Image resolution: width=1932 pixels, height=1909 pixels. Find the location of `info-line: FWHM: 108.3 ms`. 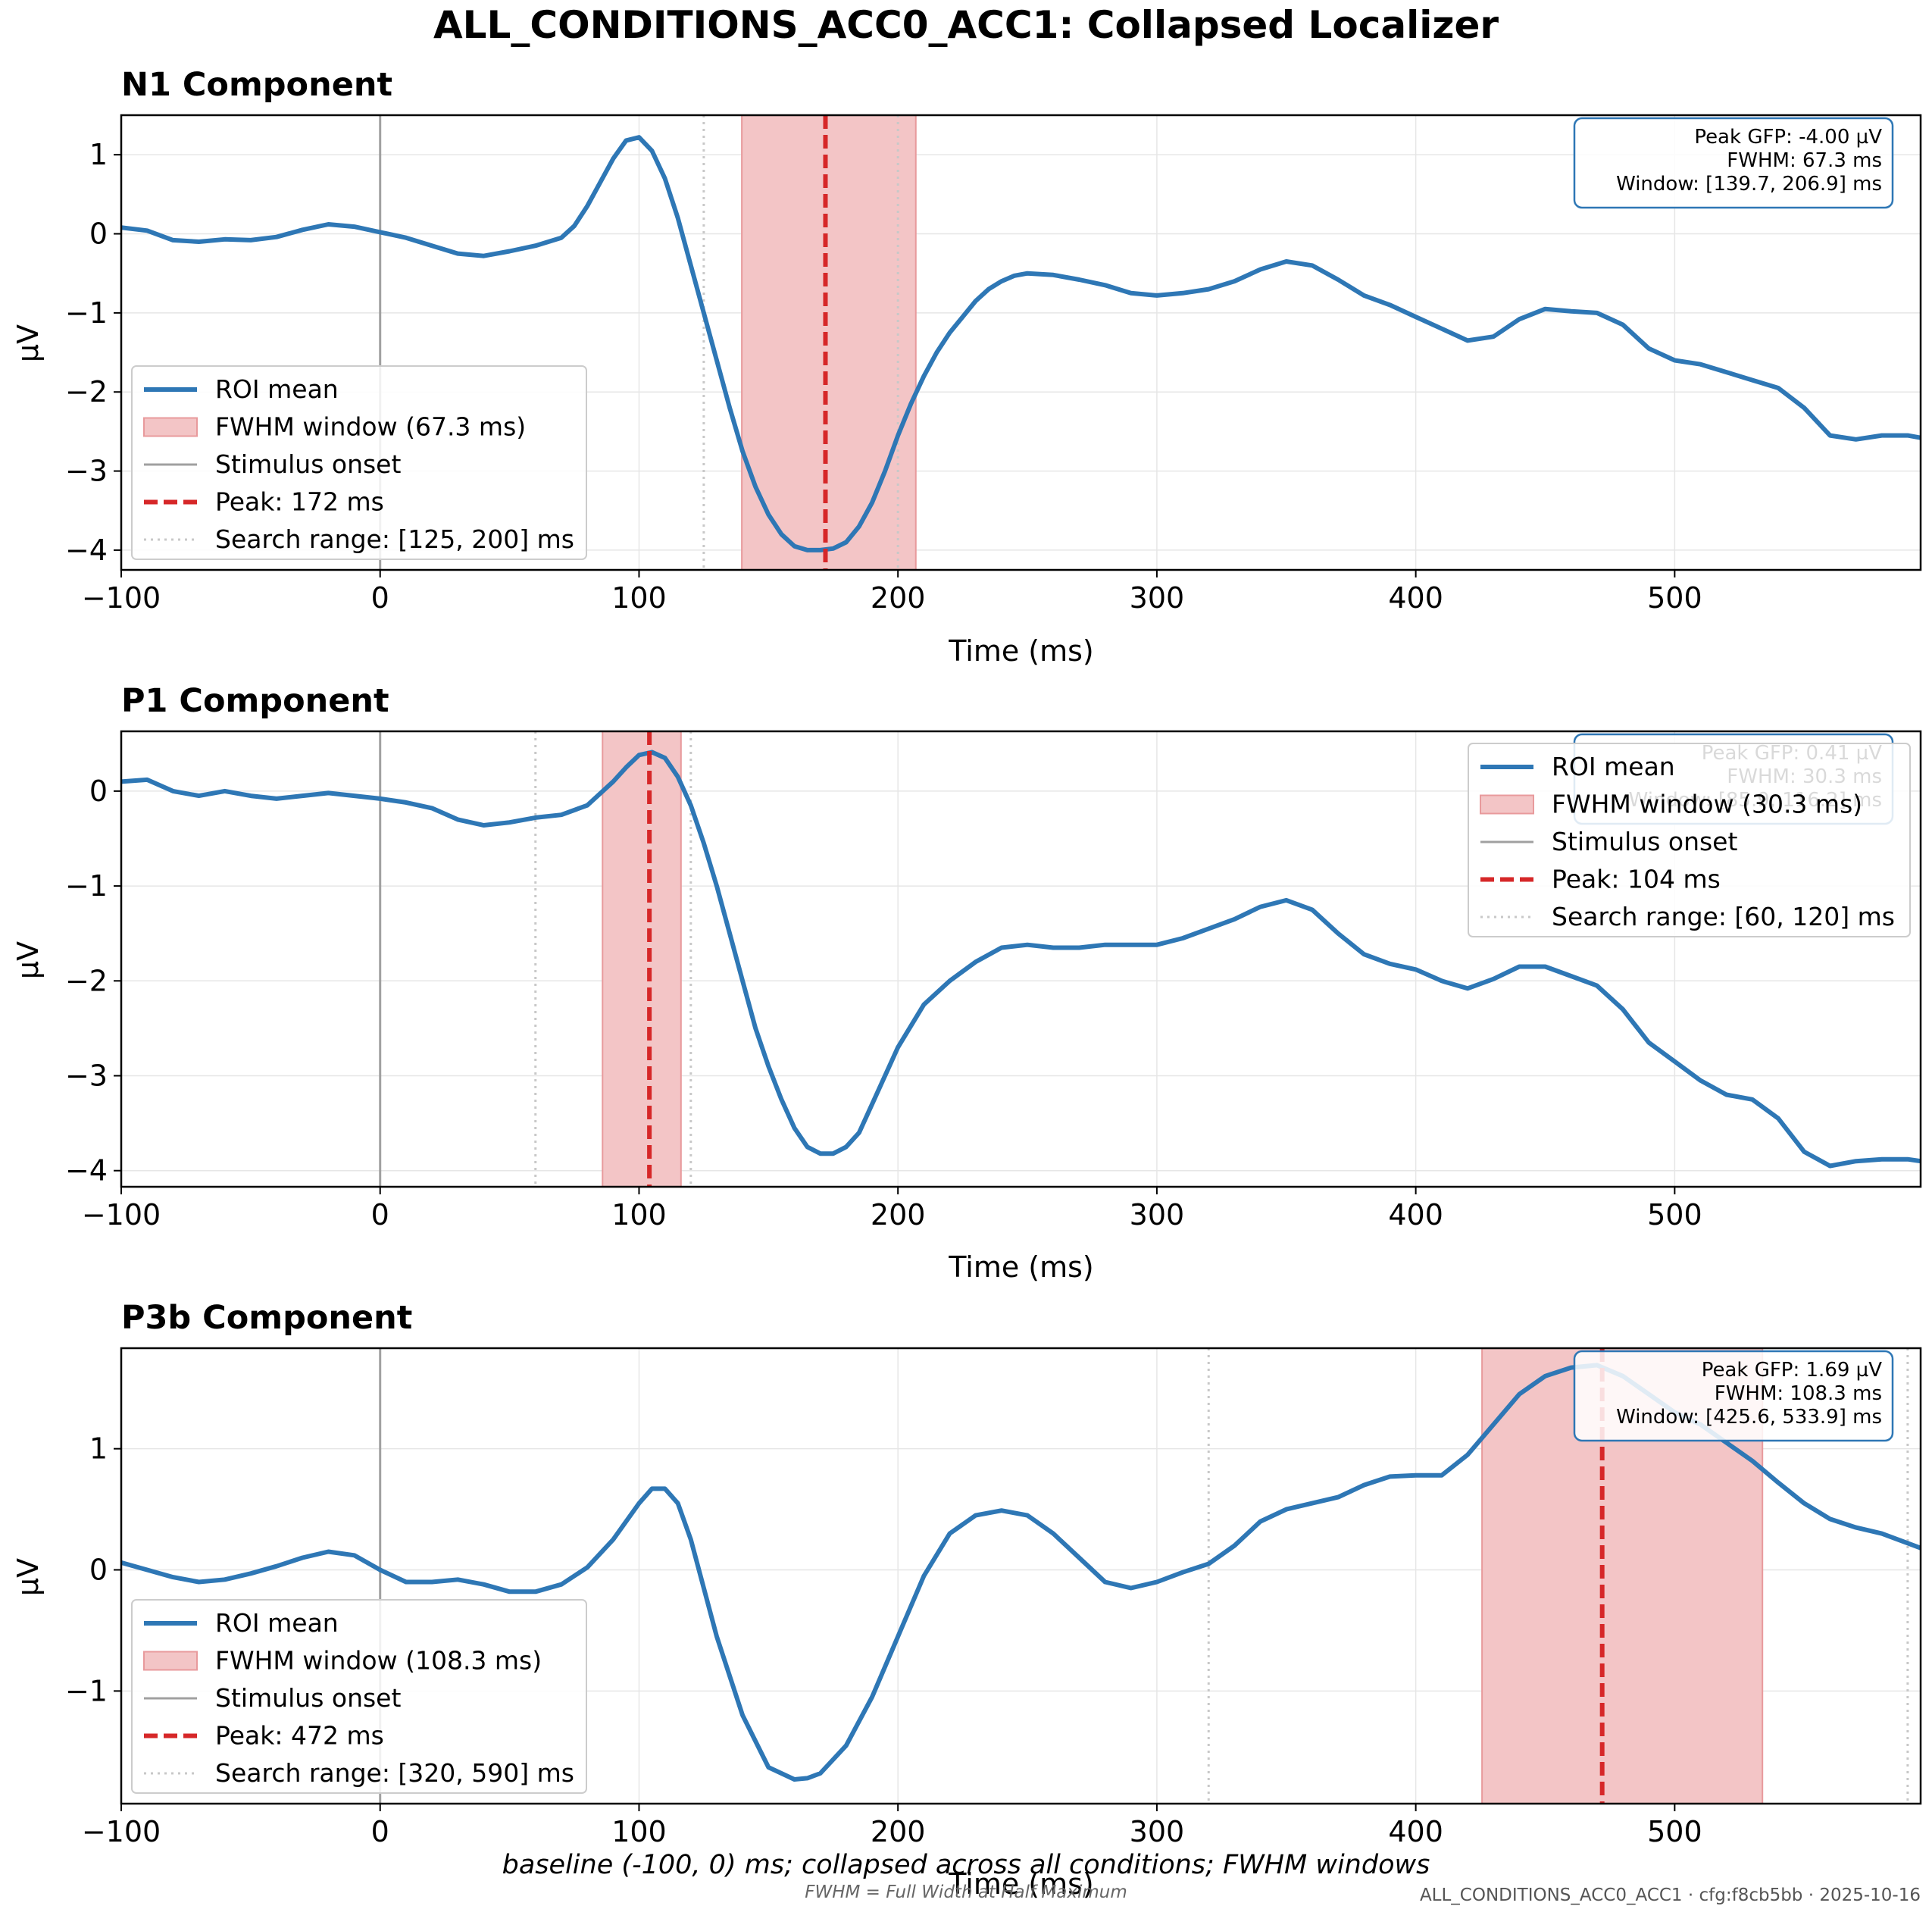

info-line: FWHM: 108.3 ms is located at coordinates (1799, 1393).